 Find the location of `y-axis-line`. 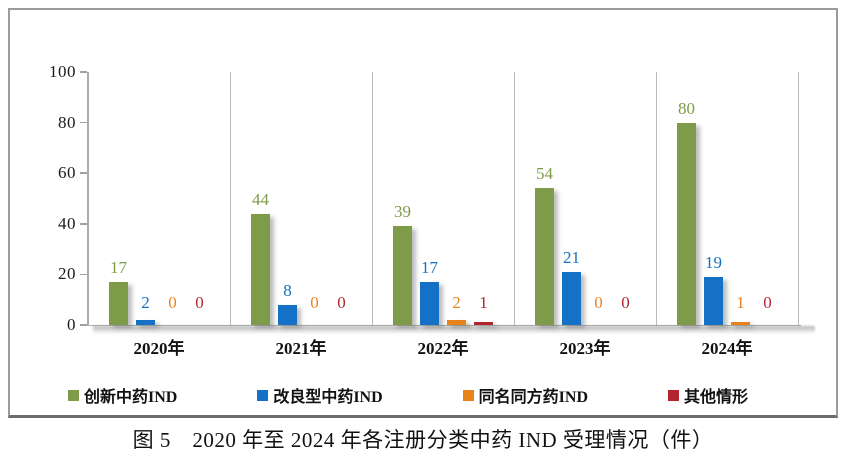

y-axis-line is located at coordinates (88, 198).